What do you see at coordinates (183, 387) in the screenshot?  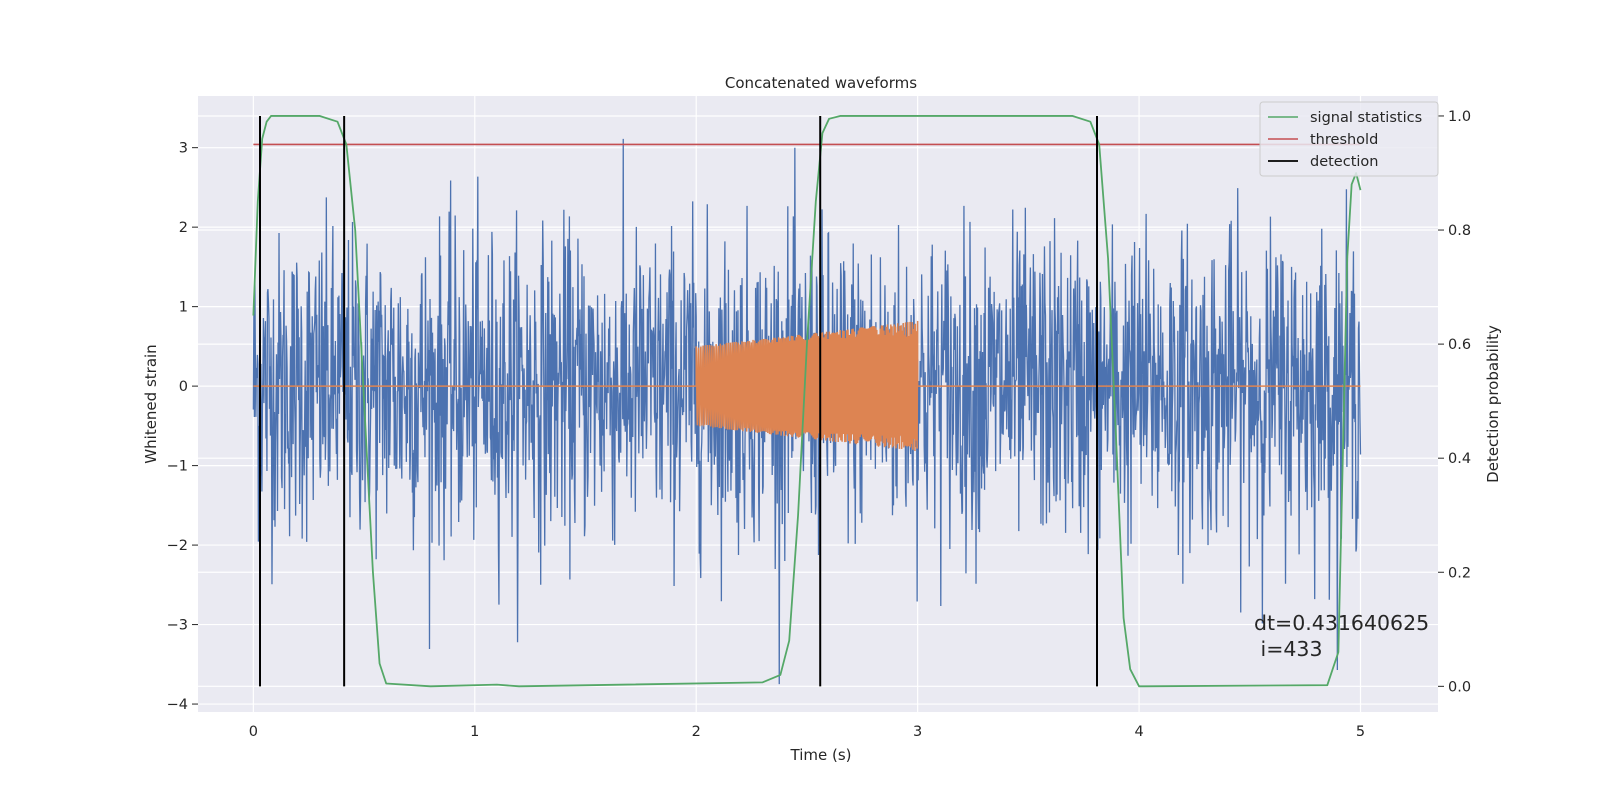 I see `y-tick-label: 0` at bounding box center [183, 387].